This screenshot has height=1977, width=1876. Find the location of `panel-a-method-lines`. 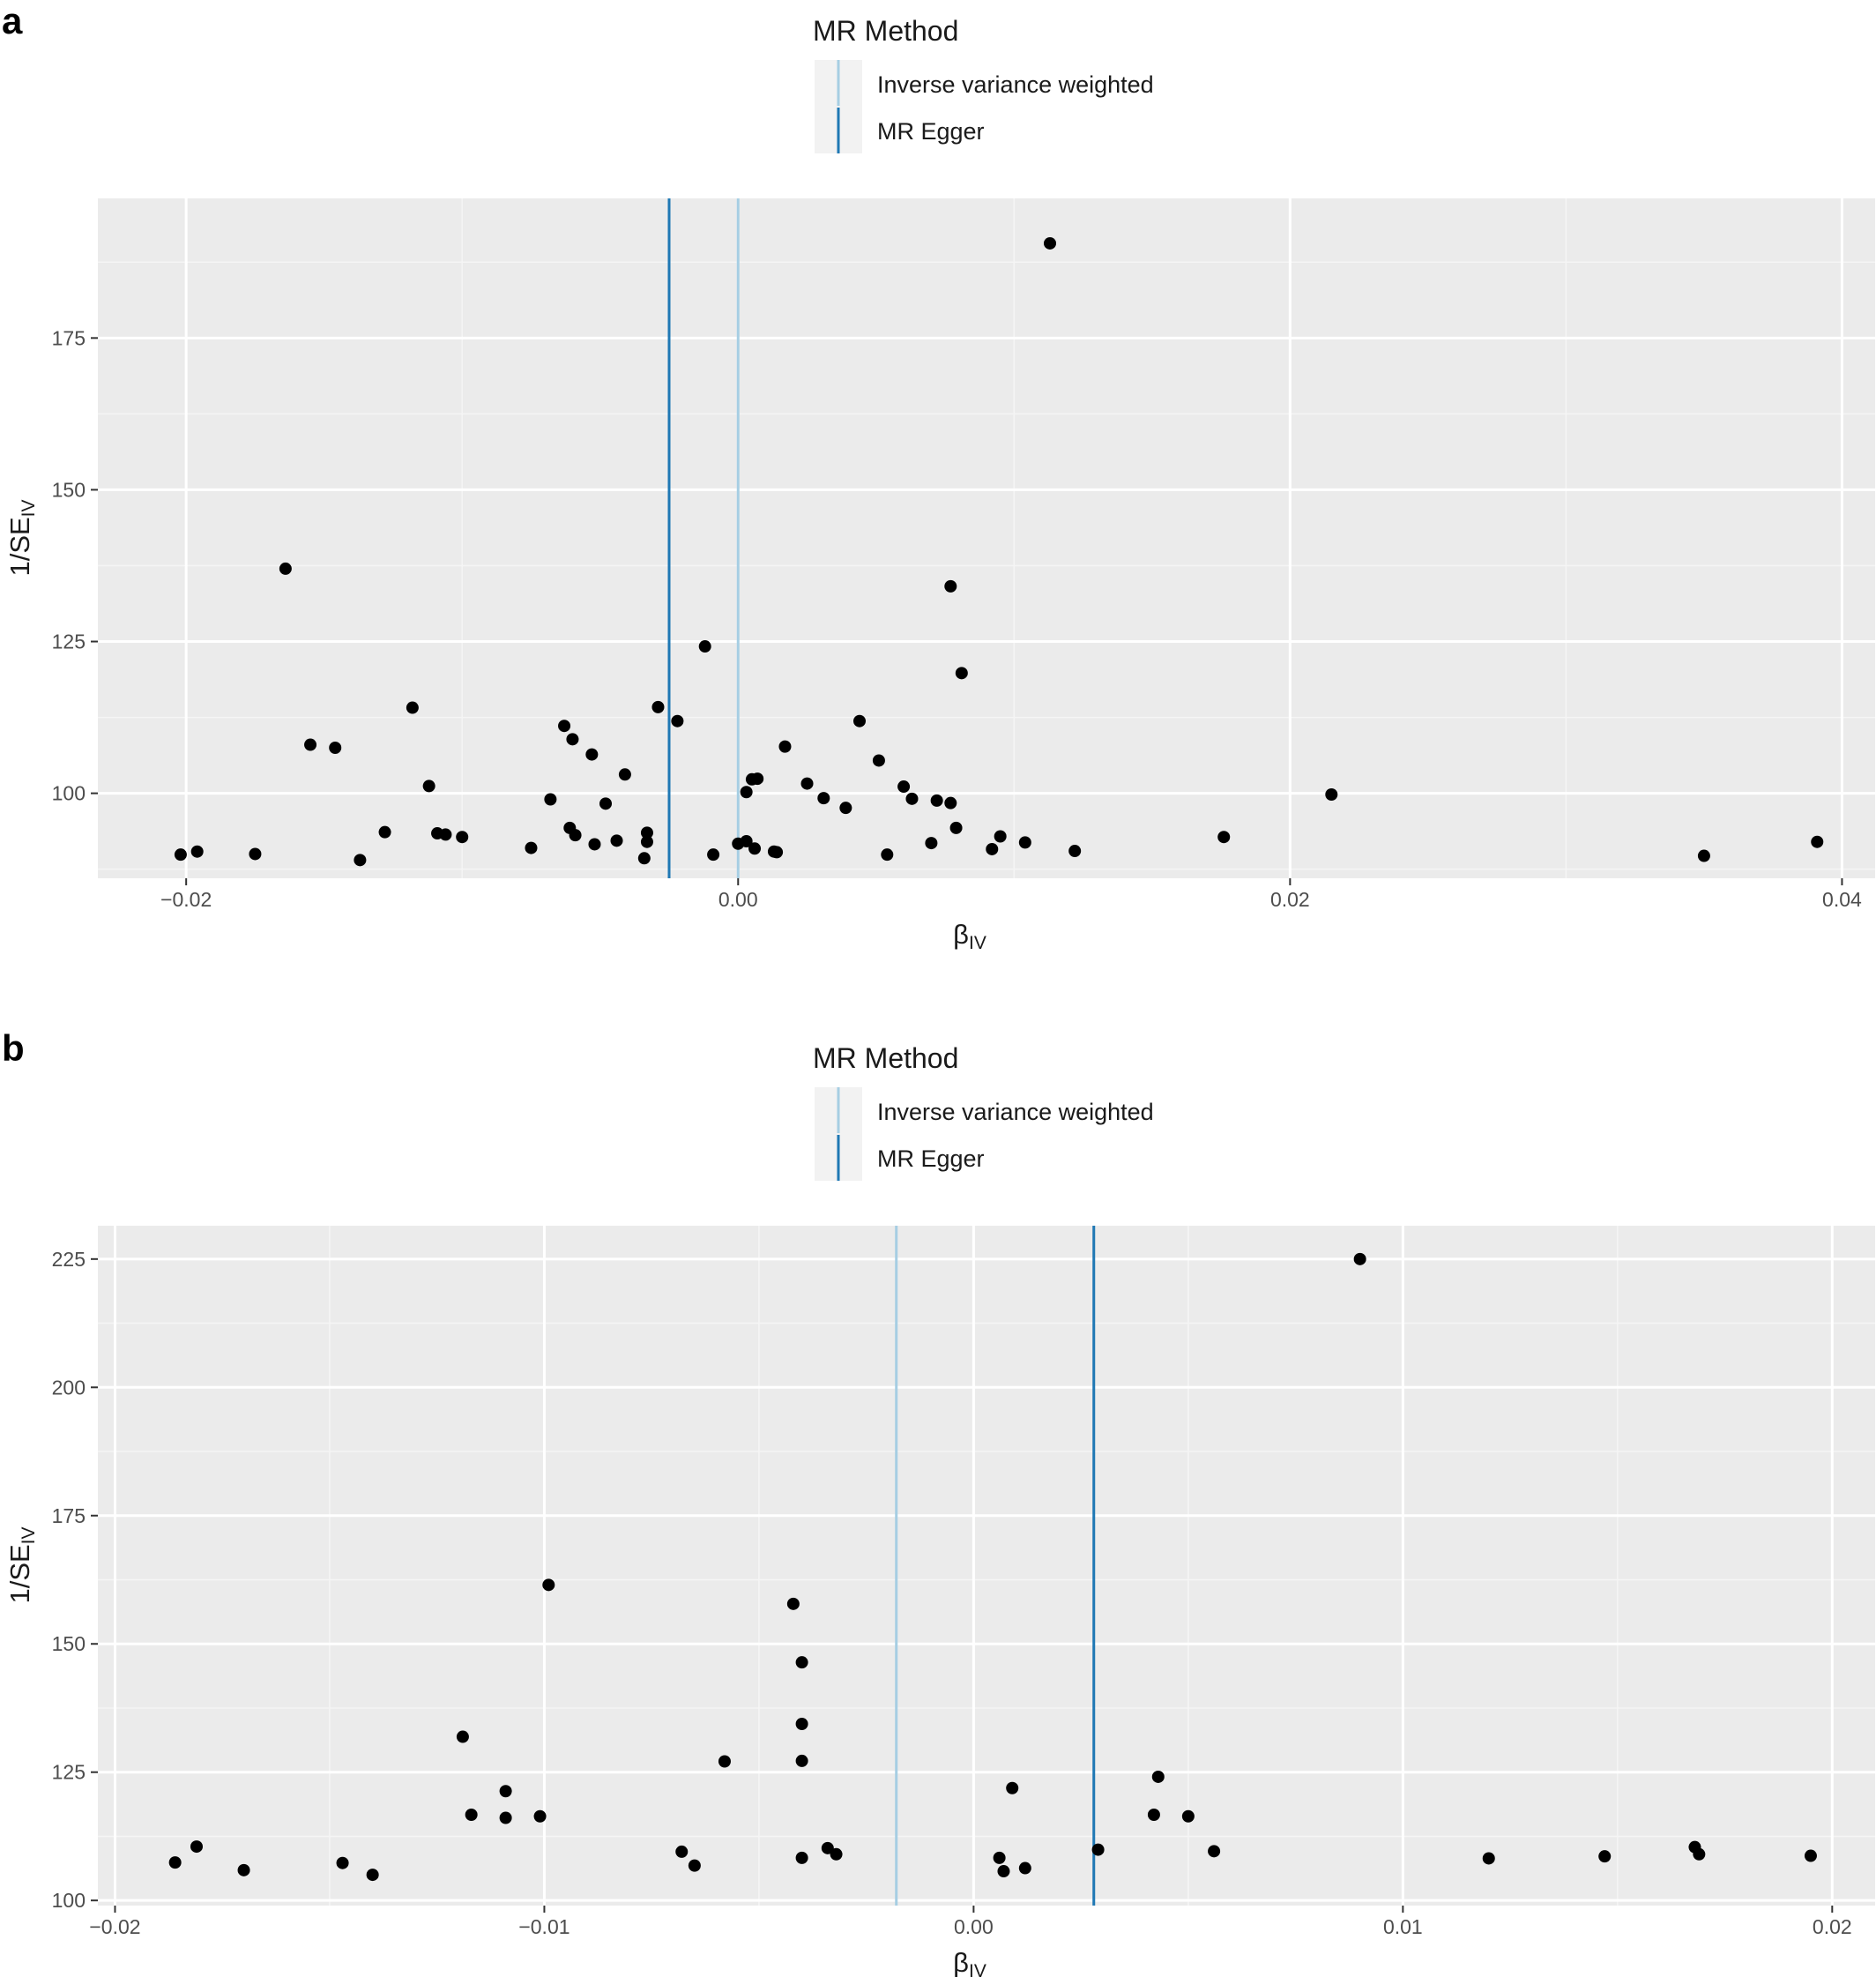

panel-a-method-lines is located at coordinates (703, 538).